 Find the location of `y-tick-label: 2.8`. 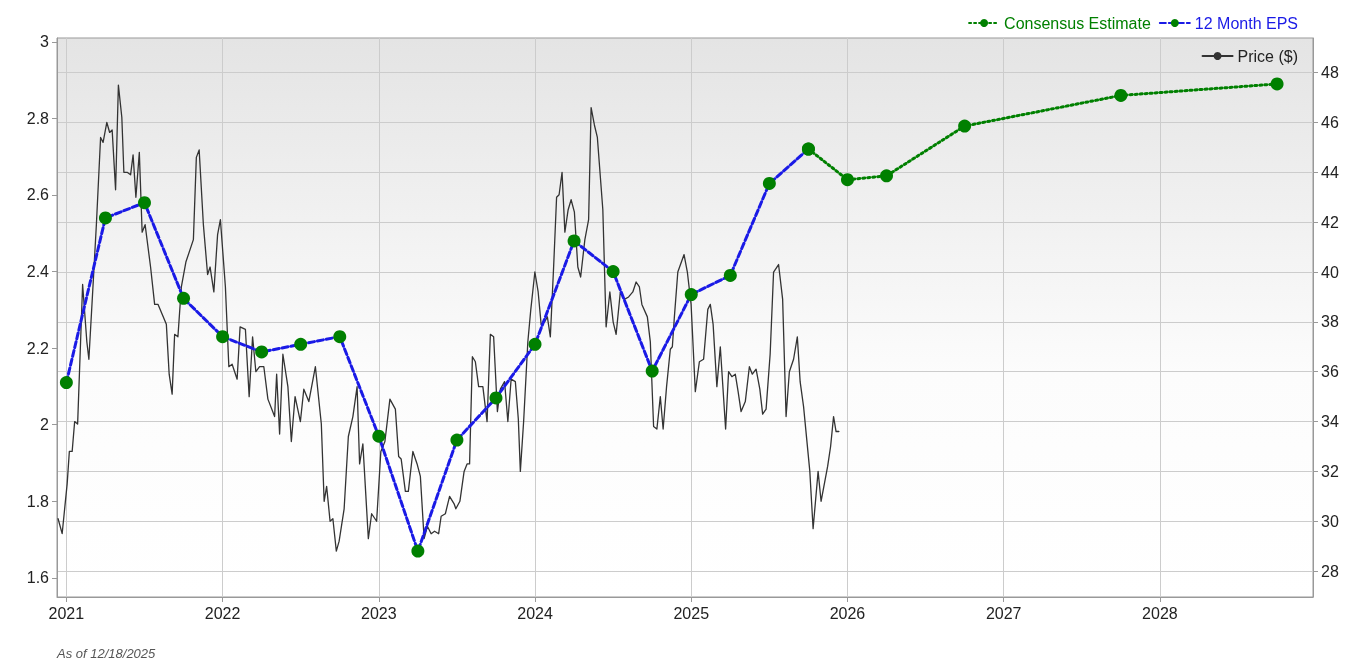

y-tick-label: 2.8 is located at coordinates (38, 118).